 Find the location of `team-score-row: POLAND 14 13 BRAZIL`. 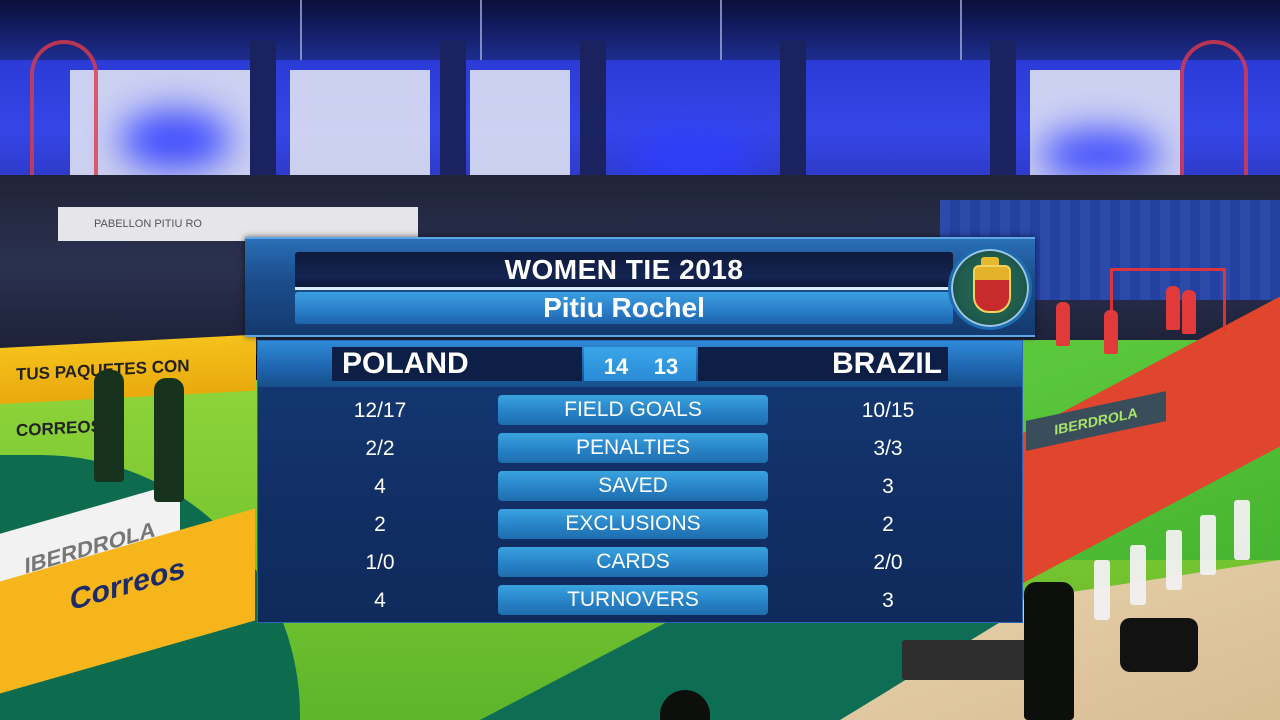

team-score-row: POLAND 14 13 BRAZIL is located at coordinates (640, 364).